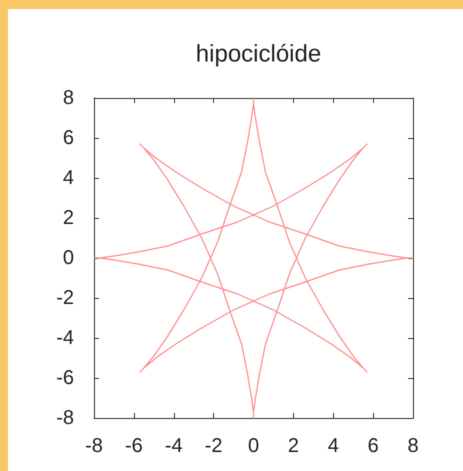 Image resolution: width=463 pixels, height=471 pixels. What do you see at coordinates (173, 446) in the screenshot?
I see `x-tick-label: -4` at bounding box center [173, 446].